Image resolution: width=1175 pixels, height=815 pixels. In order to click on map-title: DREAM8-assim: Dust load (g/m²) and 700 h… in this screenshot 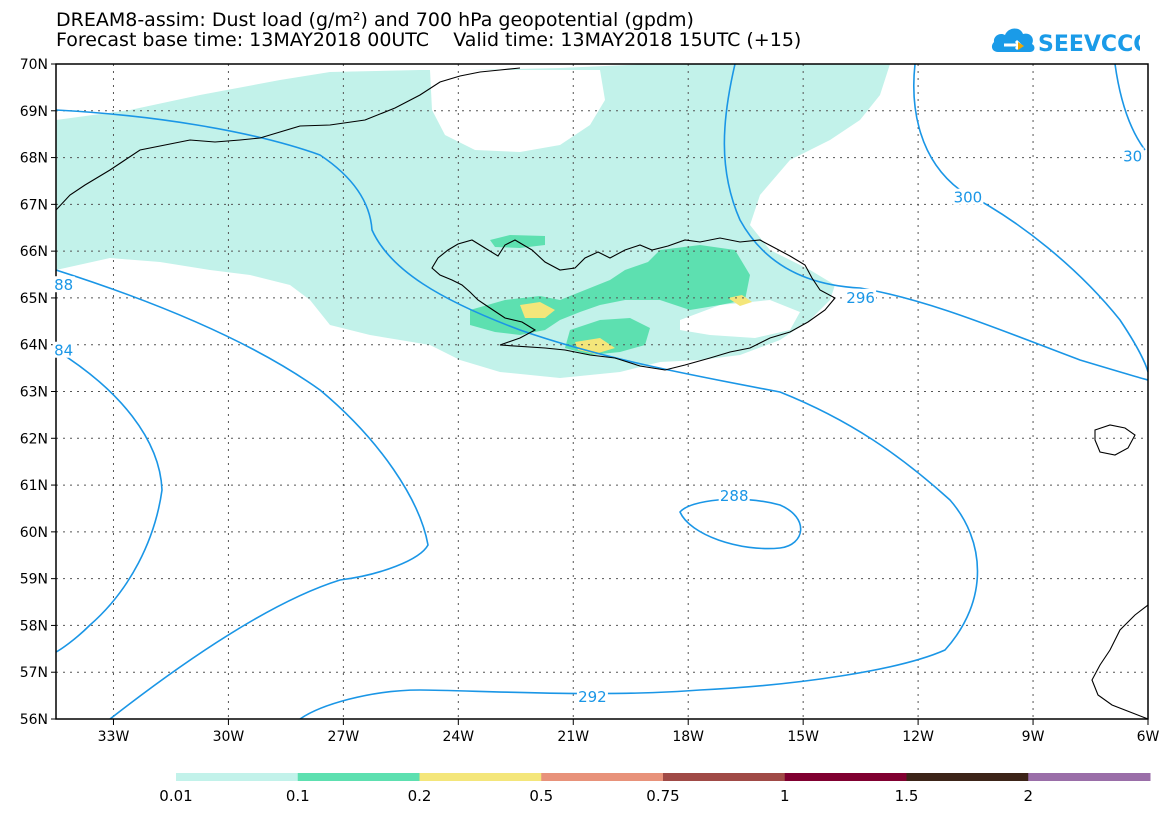, I will do `click(375, 20)`.